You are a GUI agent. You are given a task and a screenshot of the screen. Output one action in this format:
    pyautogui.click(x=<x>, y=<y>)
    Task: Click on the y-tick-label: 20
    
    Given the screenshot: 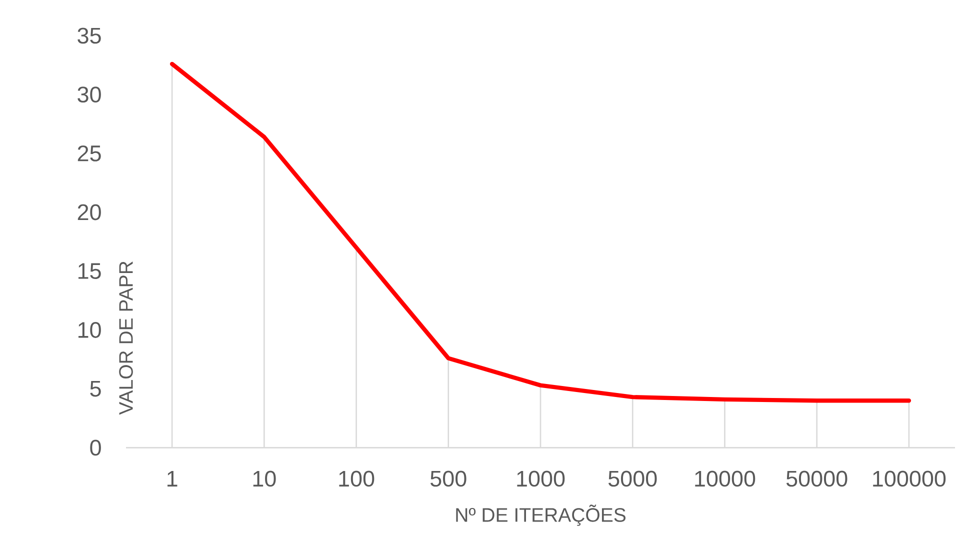 What is the action you would take?
    pyautogui.click(x=89, y=212)
    